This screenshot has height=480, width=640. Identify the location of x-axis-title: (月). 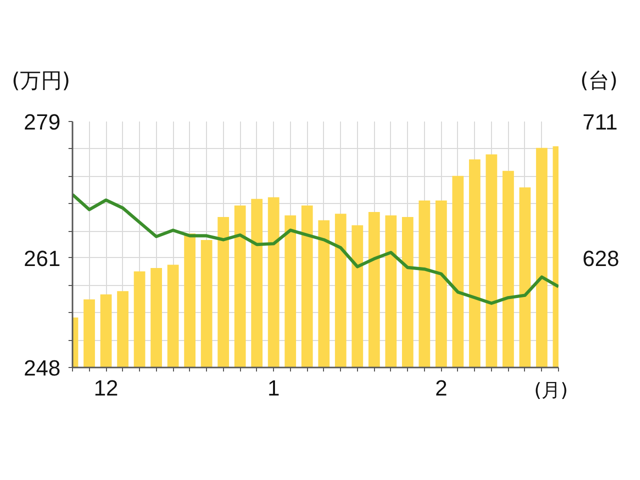
(551, 391).